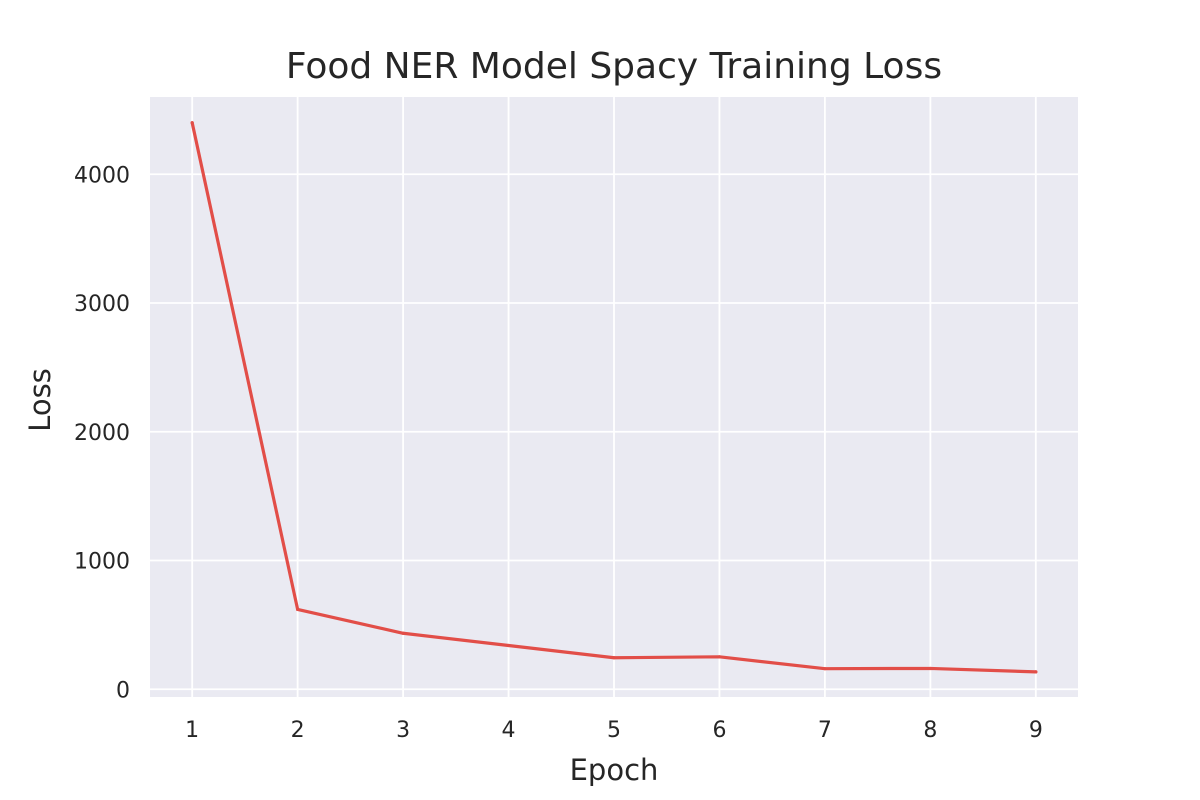 This screenshot has width=1200, height=800. Describe the element at coordinates (102, 562) in the screenshot. I see `y-tick-label: 1000` at that location.